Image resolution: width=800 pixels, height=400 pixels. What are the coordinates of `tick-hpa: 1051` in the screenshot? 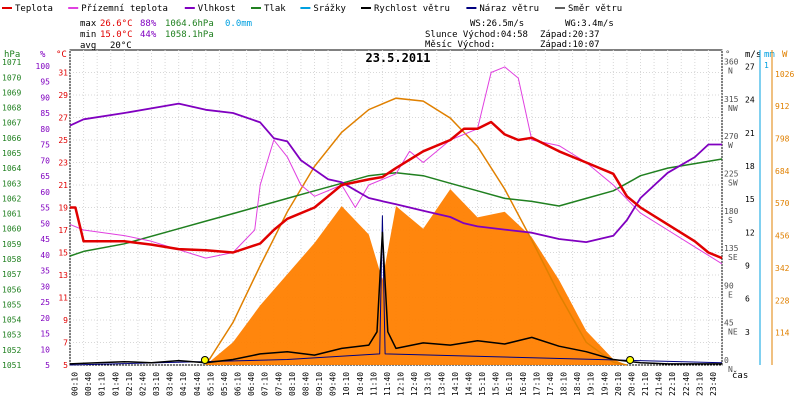 It's located at (11, 365).